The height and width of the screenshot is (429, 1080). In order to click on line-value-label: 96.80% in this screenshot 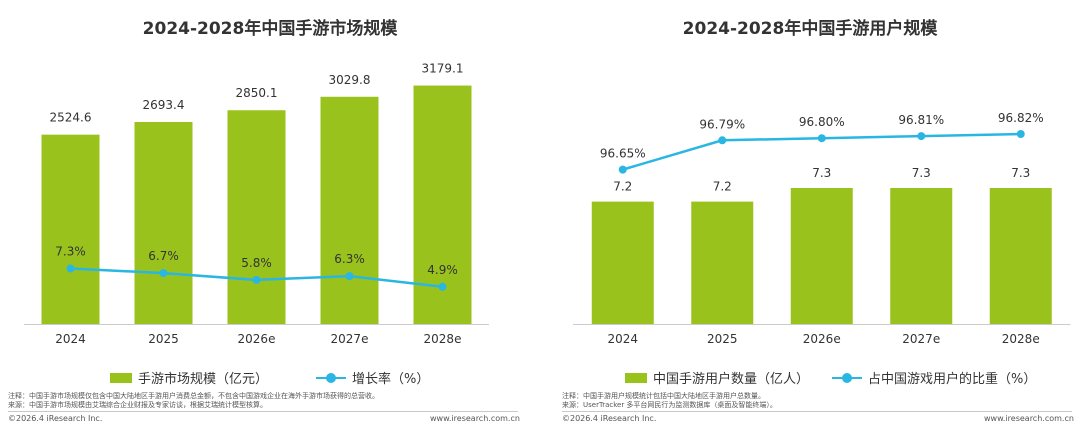, I will do `click(822, 122)`.